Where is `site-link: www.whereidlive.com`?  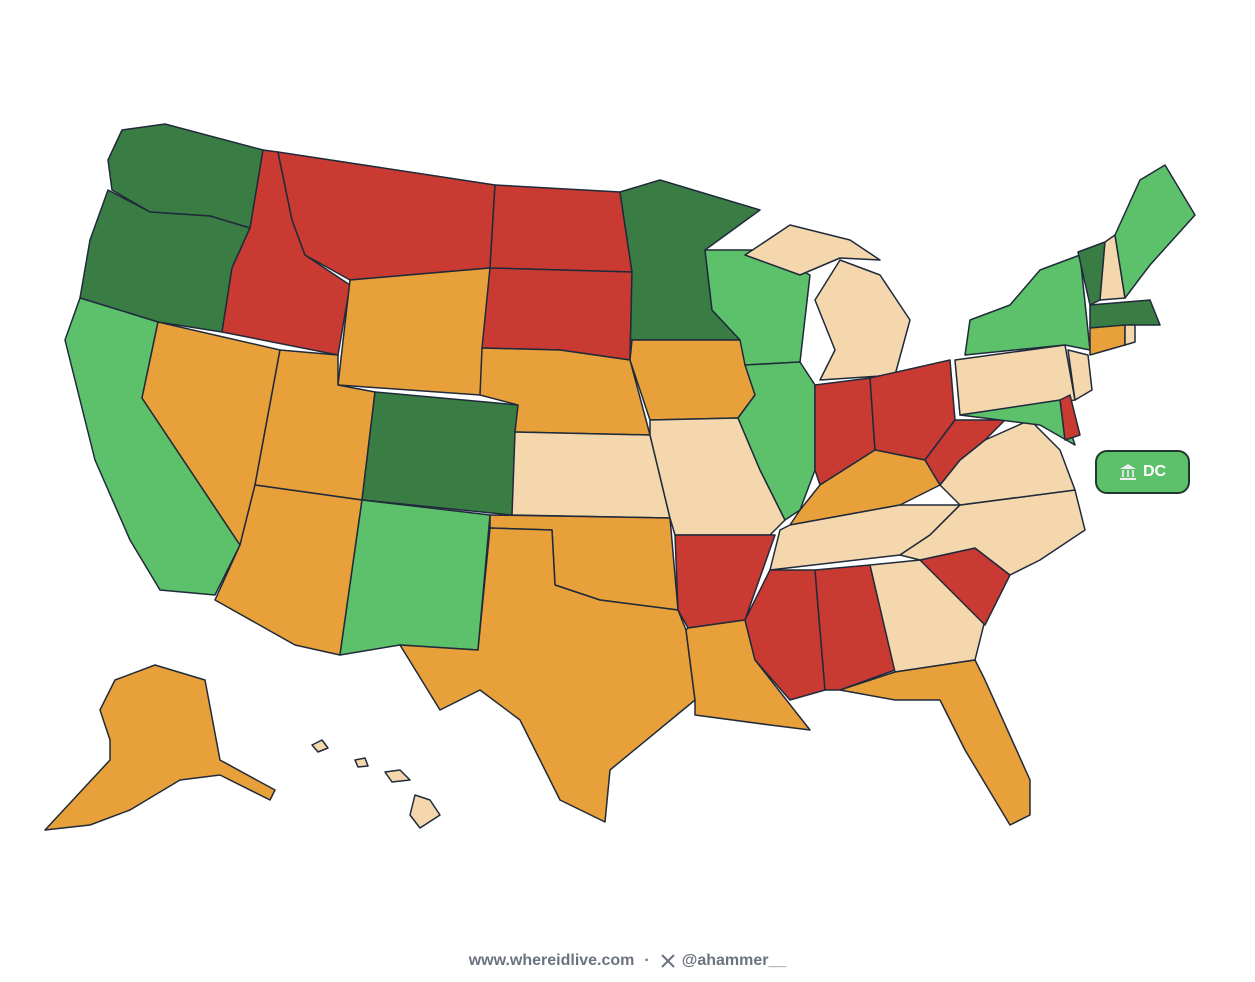 site-link: www.whereidlive.com is located at coordinates (551, 960).